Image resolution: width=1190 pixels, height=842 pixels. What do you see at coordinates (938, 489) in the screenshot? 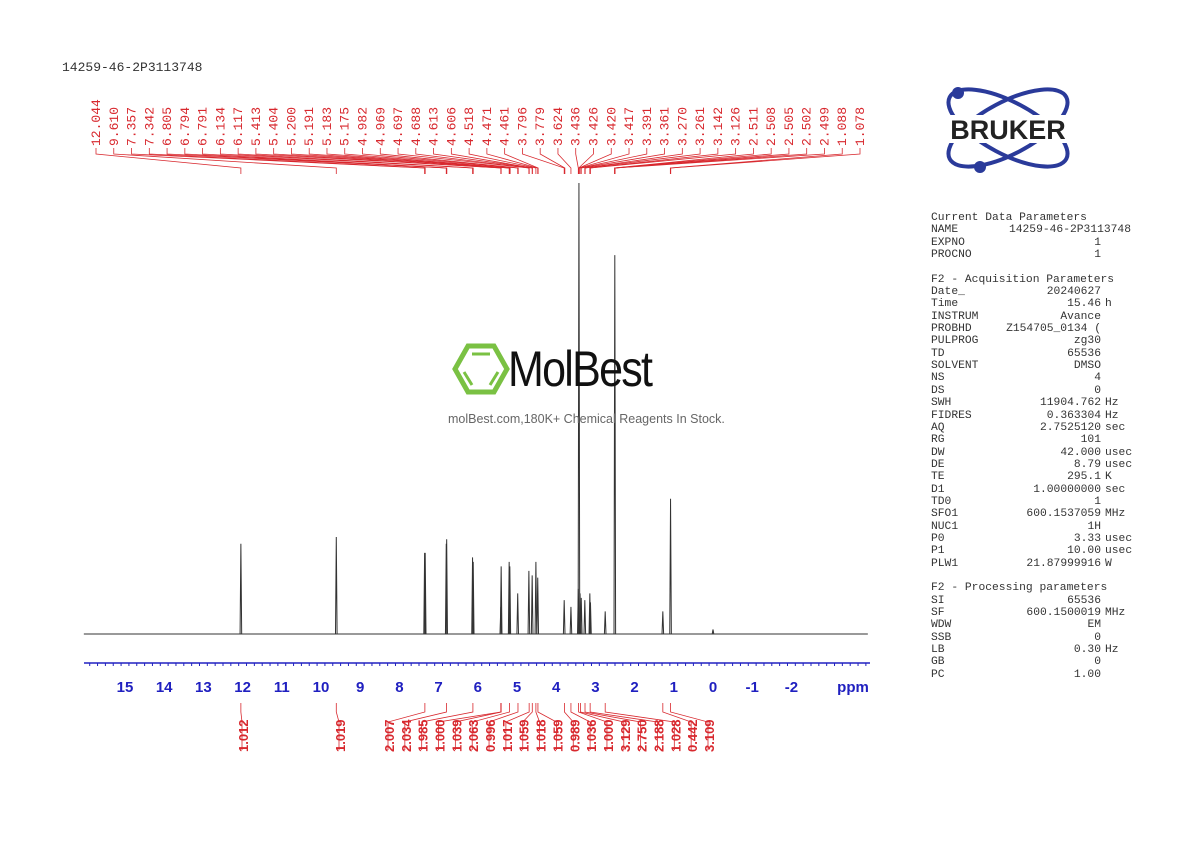
I see `param-key: D1` at bounding box center [938, 489].